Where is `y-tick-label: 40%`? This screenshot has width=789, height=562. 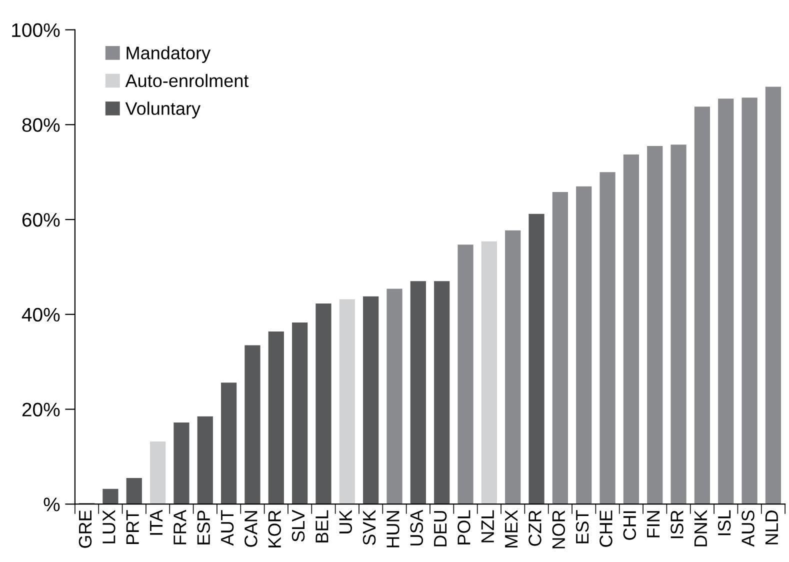 y-tick-label: 40% is located at coordinates (41, 315).